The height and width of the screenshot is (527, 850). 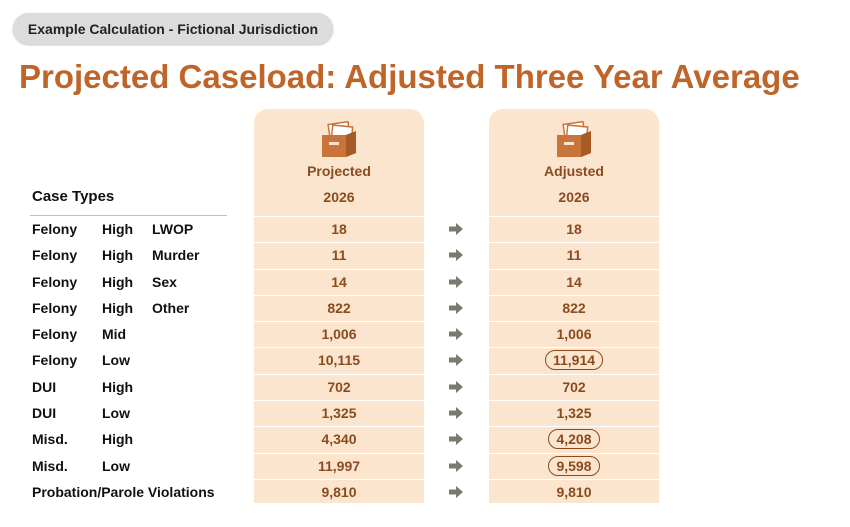 What do you see at coordinates (339, 281) in the screenshot?
I see `projected-value: 14` at bounding box center [339, 281].